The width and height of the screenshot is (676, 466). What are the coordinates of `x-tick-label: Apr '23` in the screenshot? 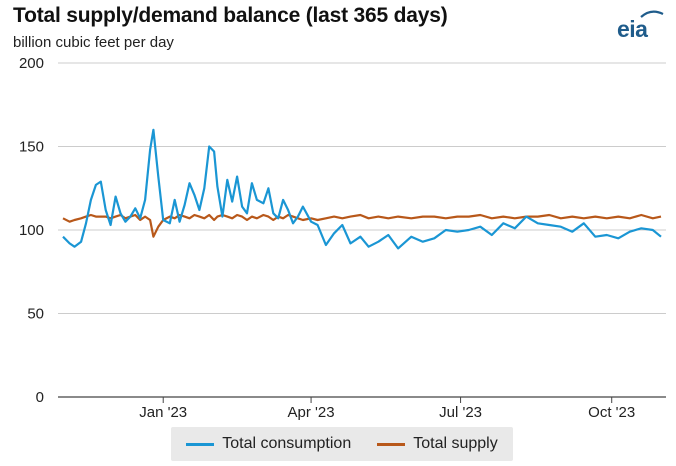 It's located at (311, 412).